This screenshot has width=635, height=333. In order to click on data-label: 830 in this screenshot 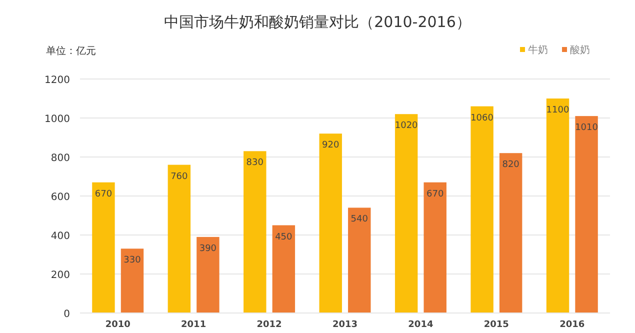, I will do `click(255, 163)`.